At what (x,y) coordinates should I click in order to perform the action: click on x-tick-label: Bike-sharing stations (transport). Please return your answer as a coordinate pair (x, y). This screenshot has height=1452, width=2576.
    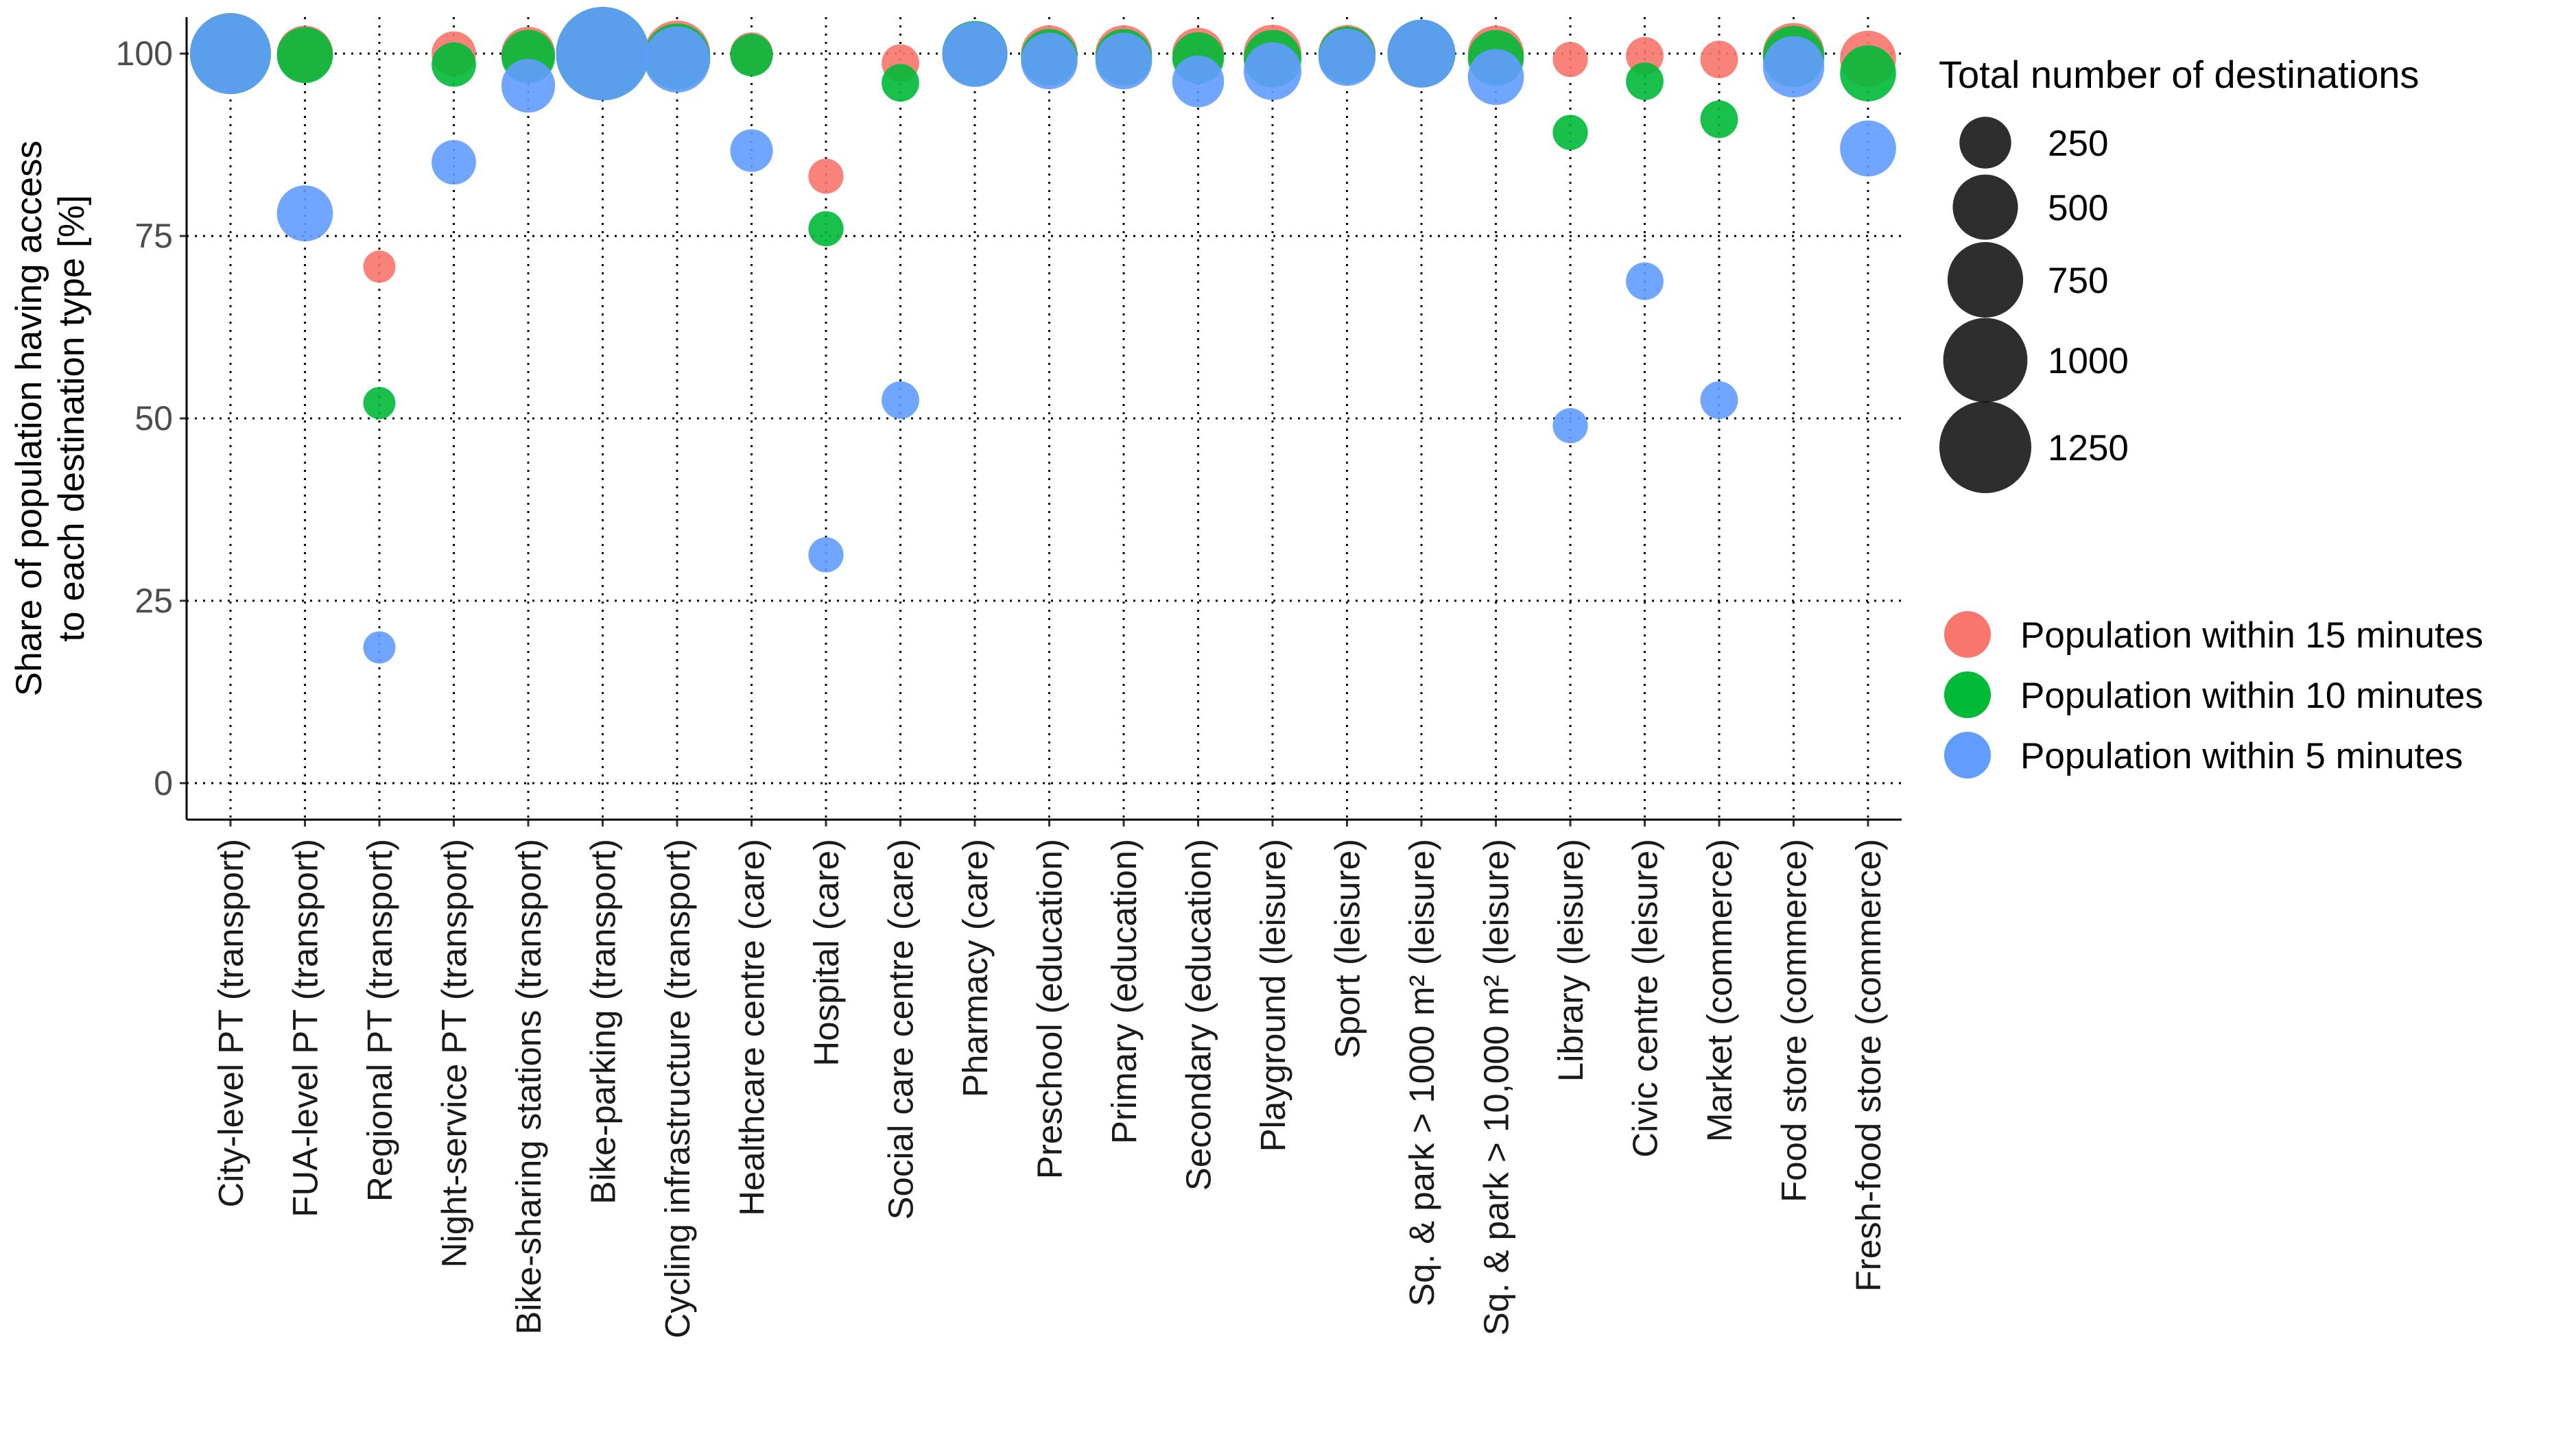
    Looking at the image, I should click on (528, 1087).